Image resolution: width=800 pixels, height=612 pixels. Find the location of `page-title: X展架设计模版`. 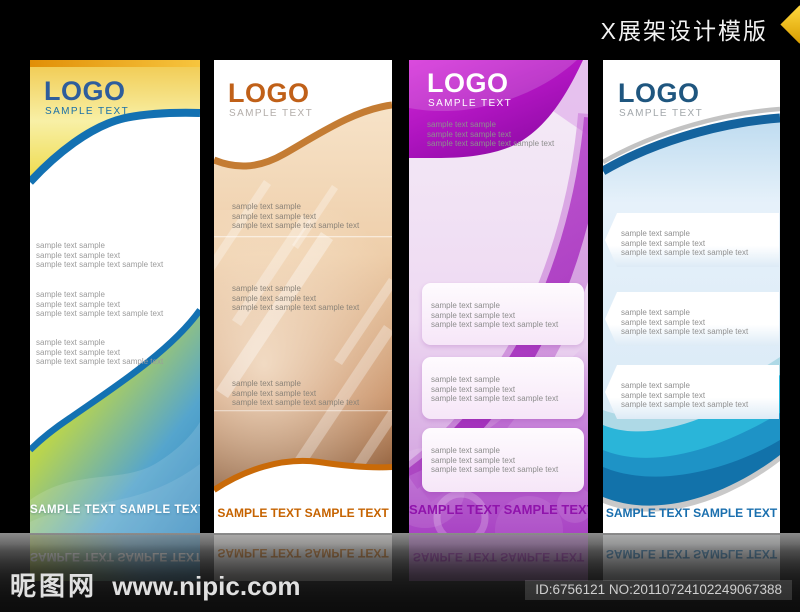

page-title: X展架设计模版 is located at coordinates (684, 31).